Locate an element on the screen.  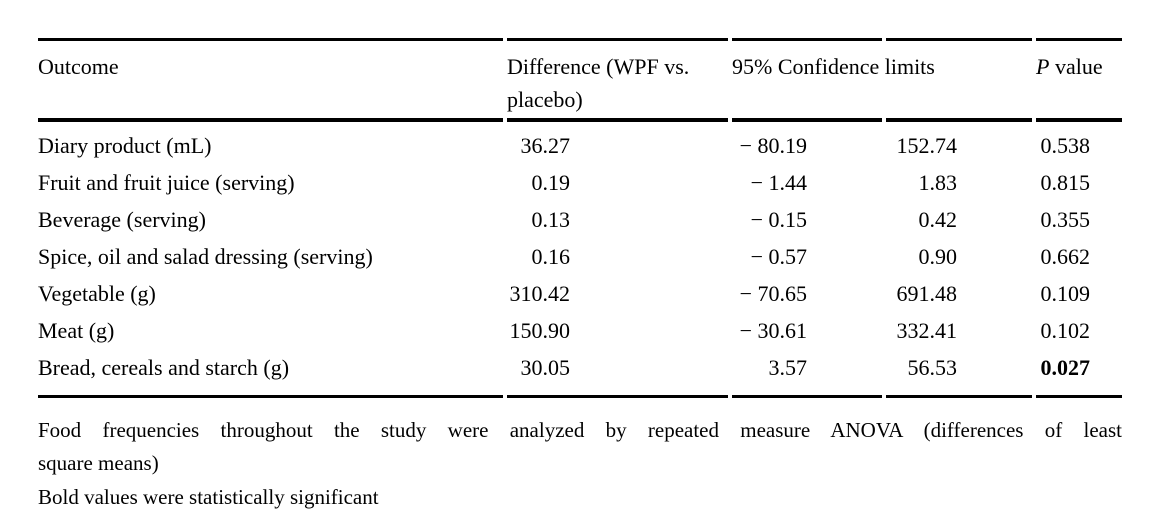
cl-upper-cell: 56.53 is located at coordinates (932, 367).